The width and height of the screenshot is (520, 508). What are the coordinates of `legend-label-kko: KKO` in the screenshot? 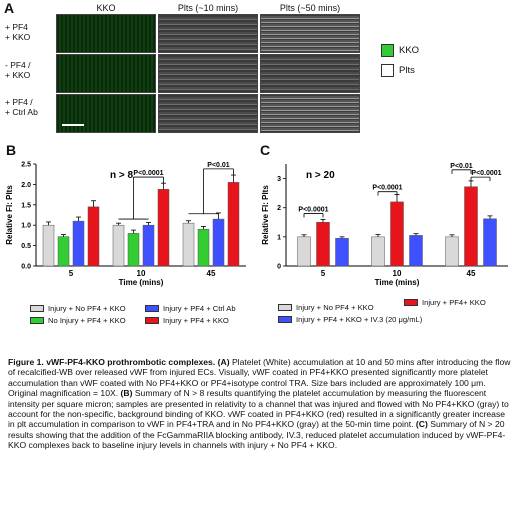 It's located at (409, 50).